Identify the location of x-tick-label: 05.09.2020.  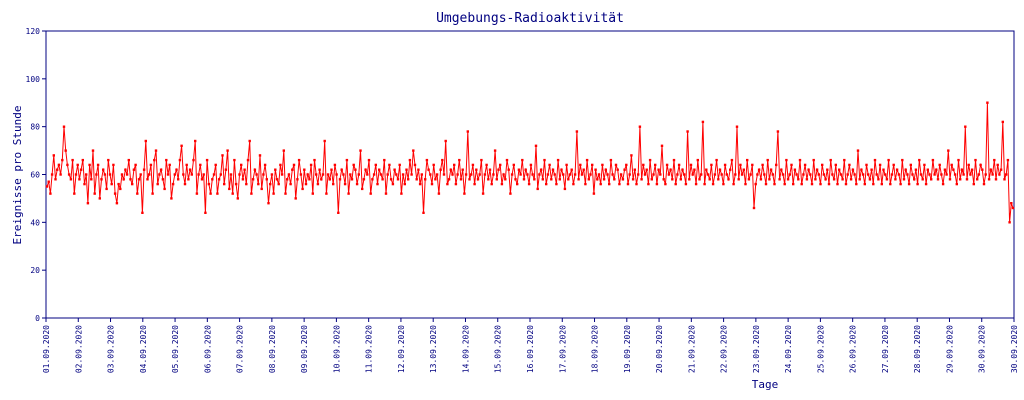
(175, 349).